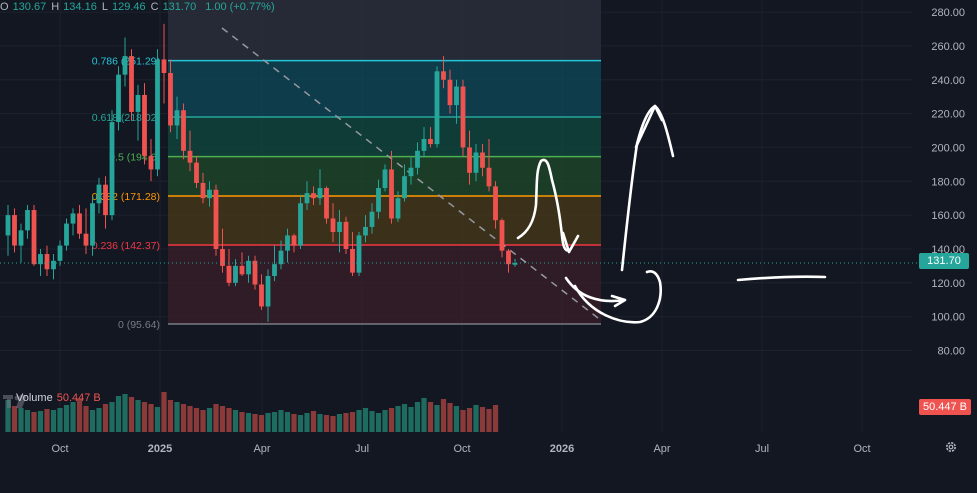 This screenshot has height=493, width=977. Describe the element at coordinates (945, 407) in the screenshot. I see `volume-badge: 50.447 B` at that location.